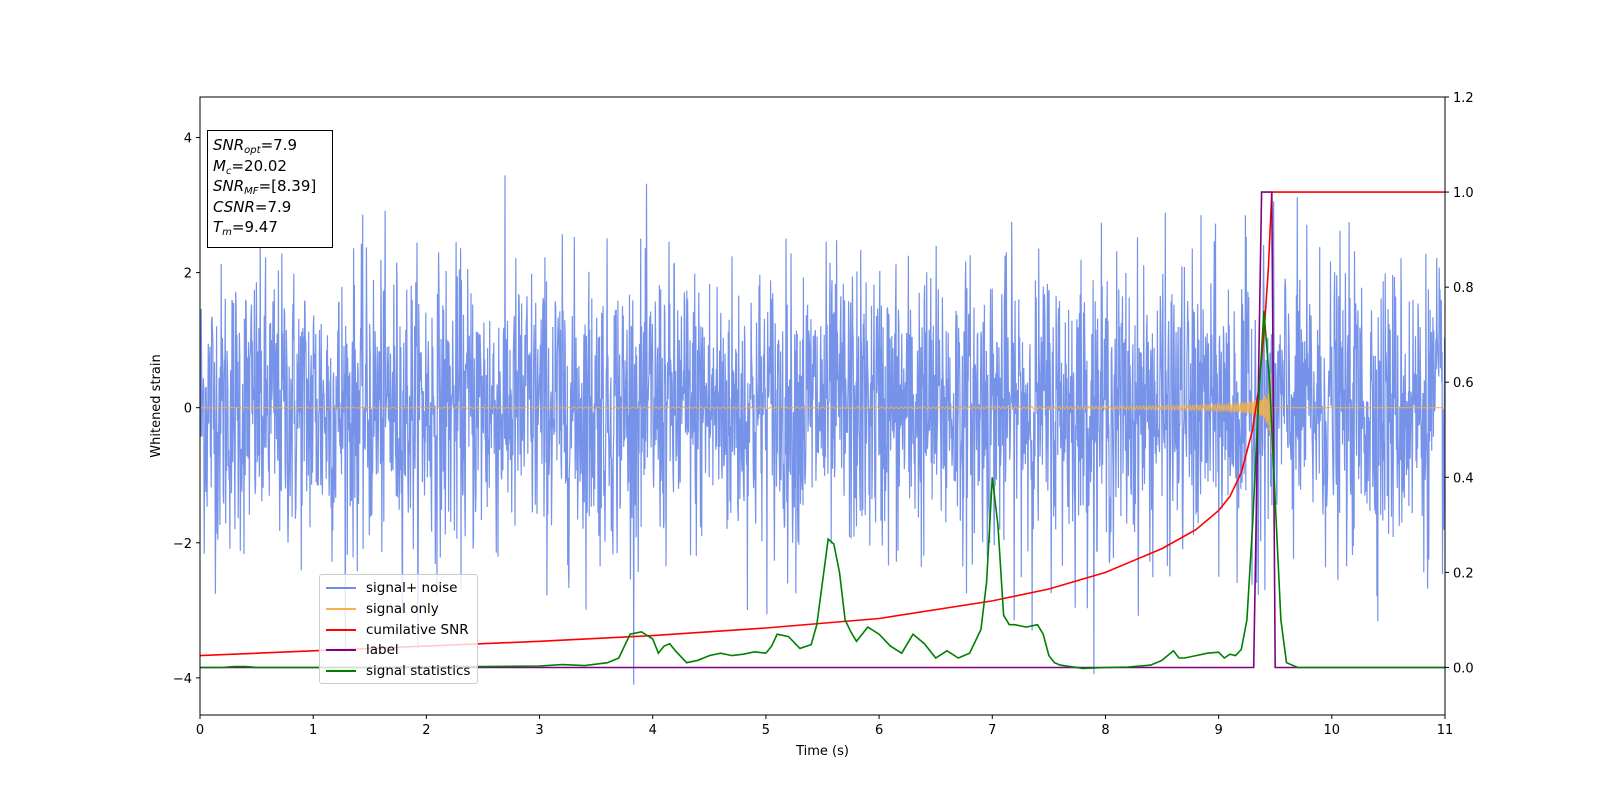 The image size is (1600, 800). Describe the element at coordinates (822, 751) in the screenshot. I see `x-axis-label: Time (s)` at that location.